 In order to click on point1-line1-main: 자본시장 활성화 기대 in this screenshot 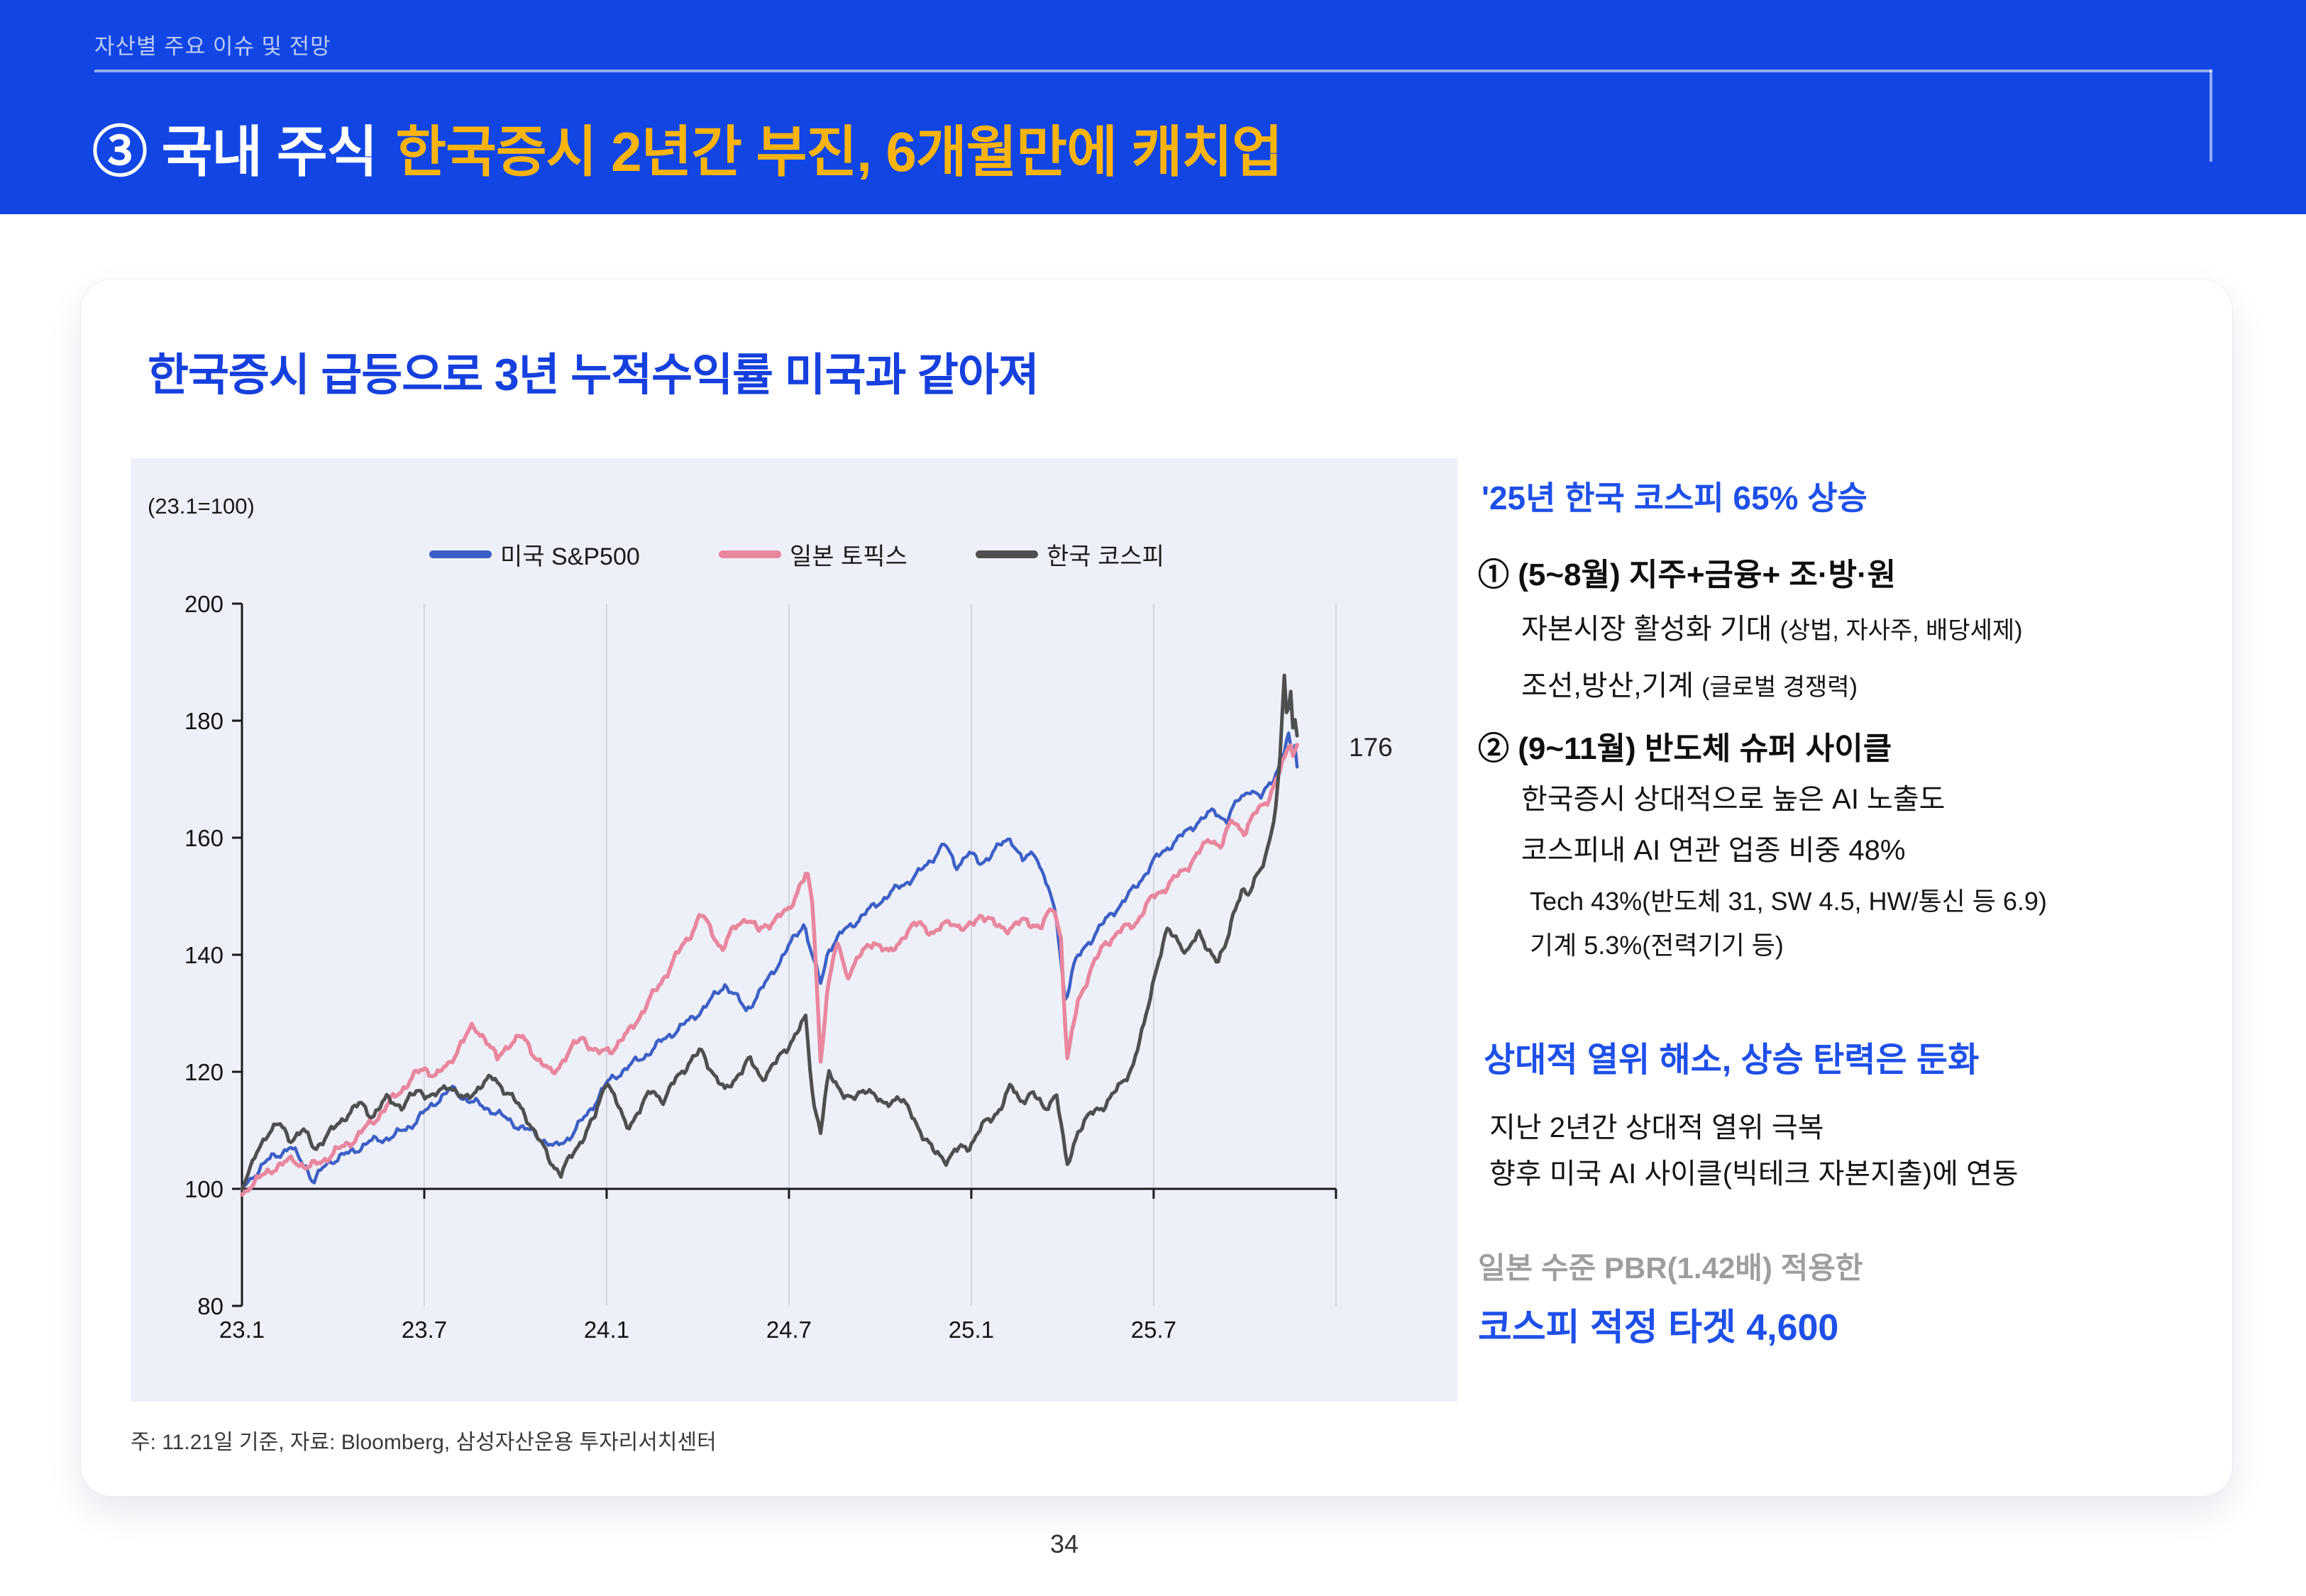, I will do `click(1650, 629)`.